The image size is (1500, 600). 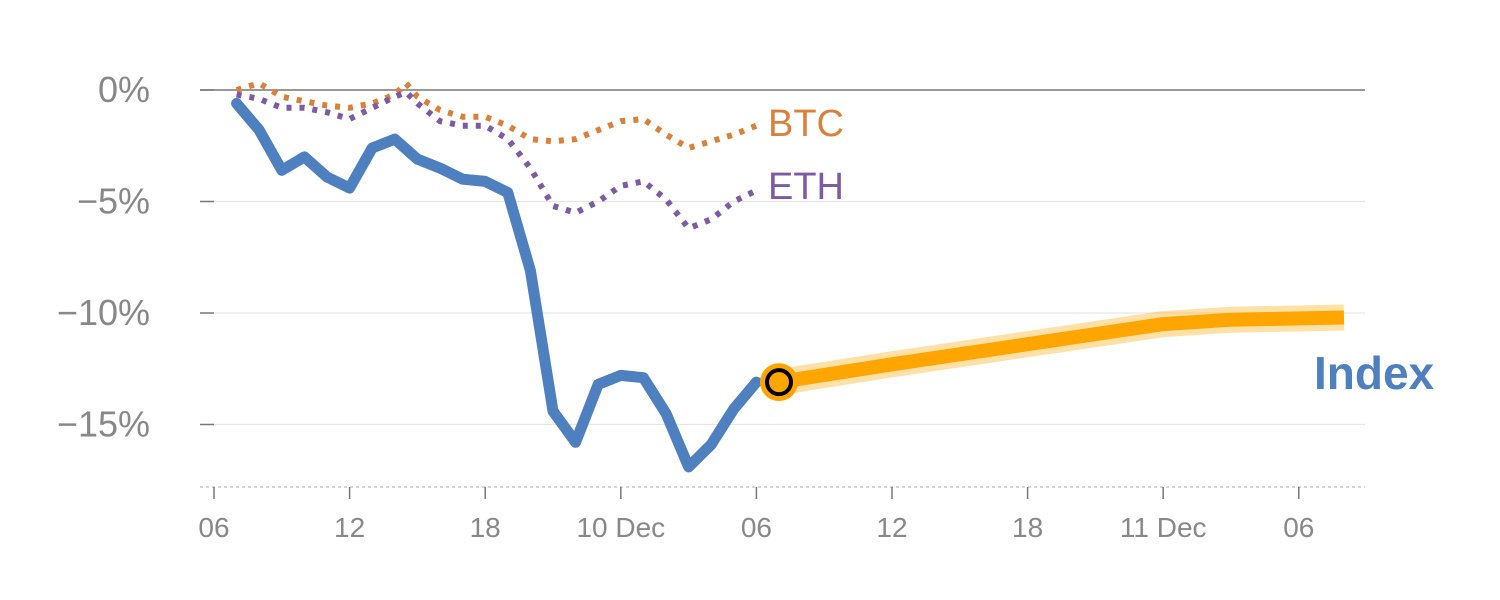 What do you see at coordinates (124, 89) in the screenshot?
I see `y-tick-label: 0%` at bounding box center [124, 89].